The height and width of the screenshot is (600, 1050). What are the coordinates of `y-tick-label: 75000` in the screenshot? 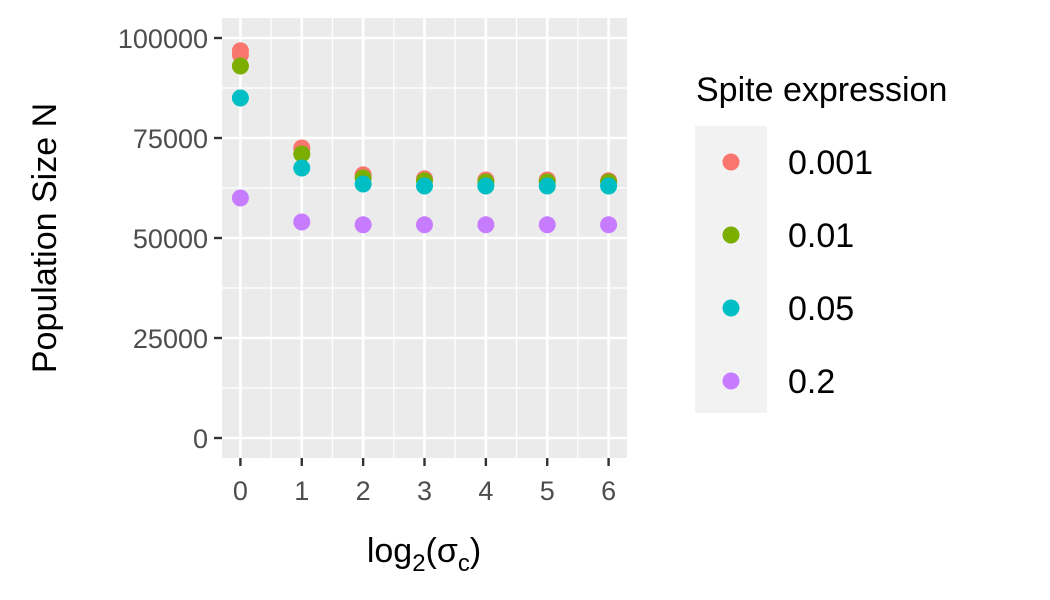 It's located at (170, 139).